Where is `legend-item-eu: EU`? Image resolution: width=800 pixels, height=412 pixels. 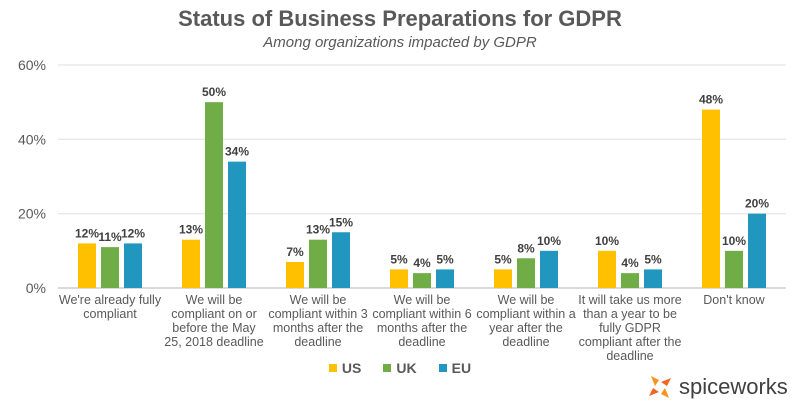
legend-item-eu: EU is located at coordinates (455, 368).